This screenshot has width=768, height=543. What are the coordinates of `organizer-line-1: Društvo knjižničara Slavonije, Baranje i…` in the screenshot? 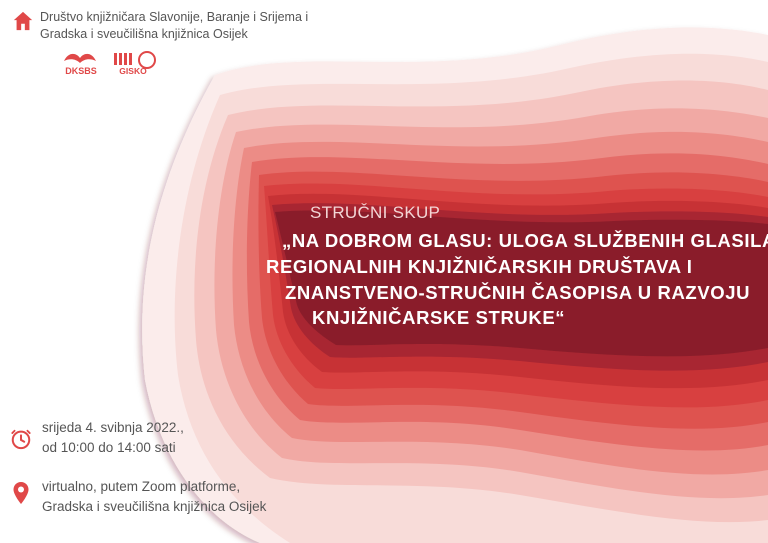 It's located at (174, 17).